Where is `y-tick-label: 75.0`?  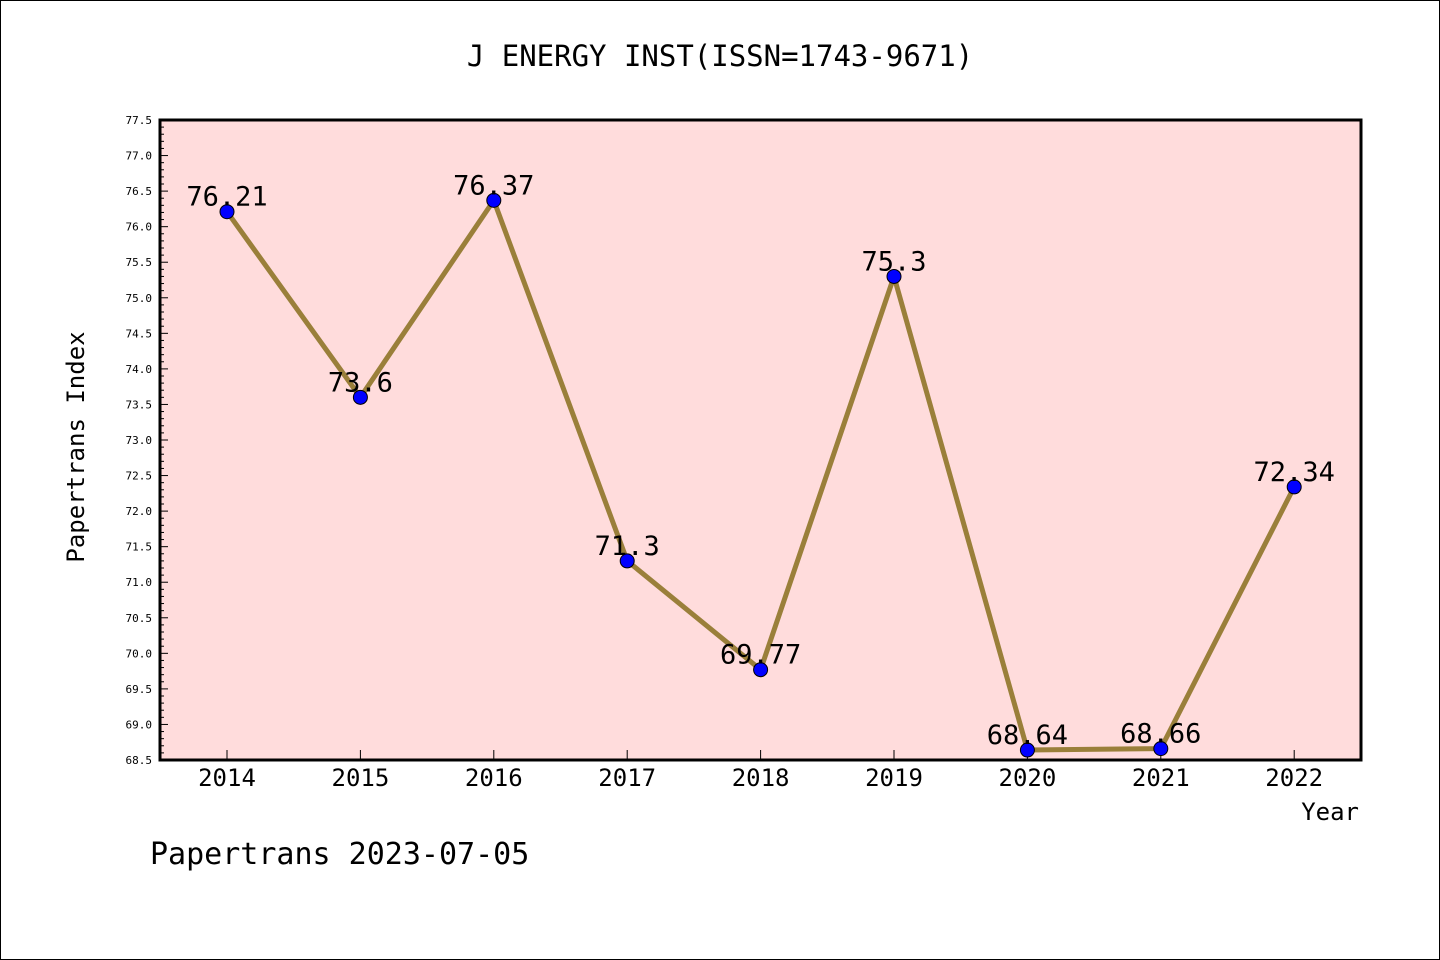 y-tick-label: 75.0 is located at coordinates (139, 298).